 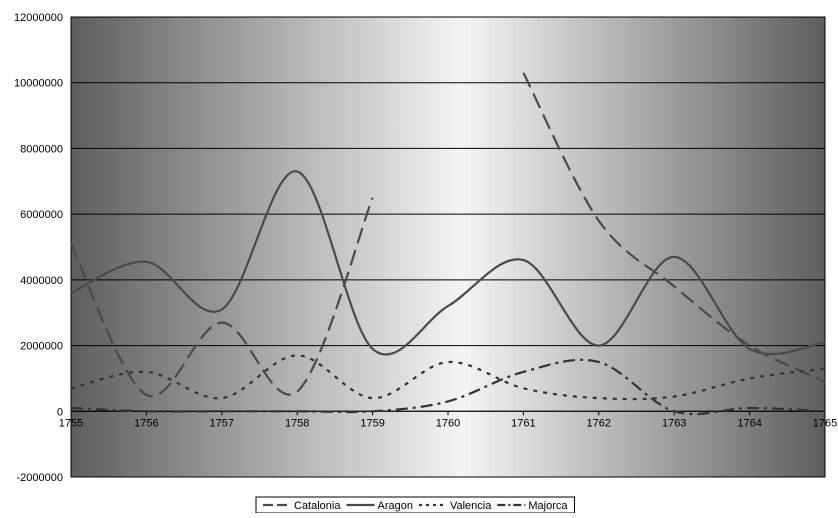 I want to click on legend-label-aragon: Aragon, so click(x=394, y=506).